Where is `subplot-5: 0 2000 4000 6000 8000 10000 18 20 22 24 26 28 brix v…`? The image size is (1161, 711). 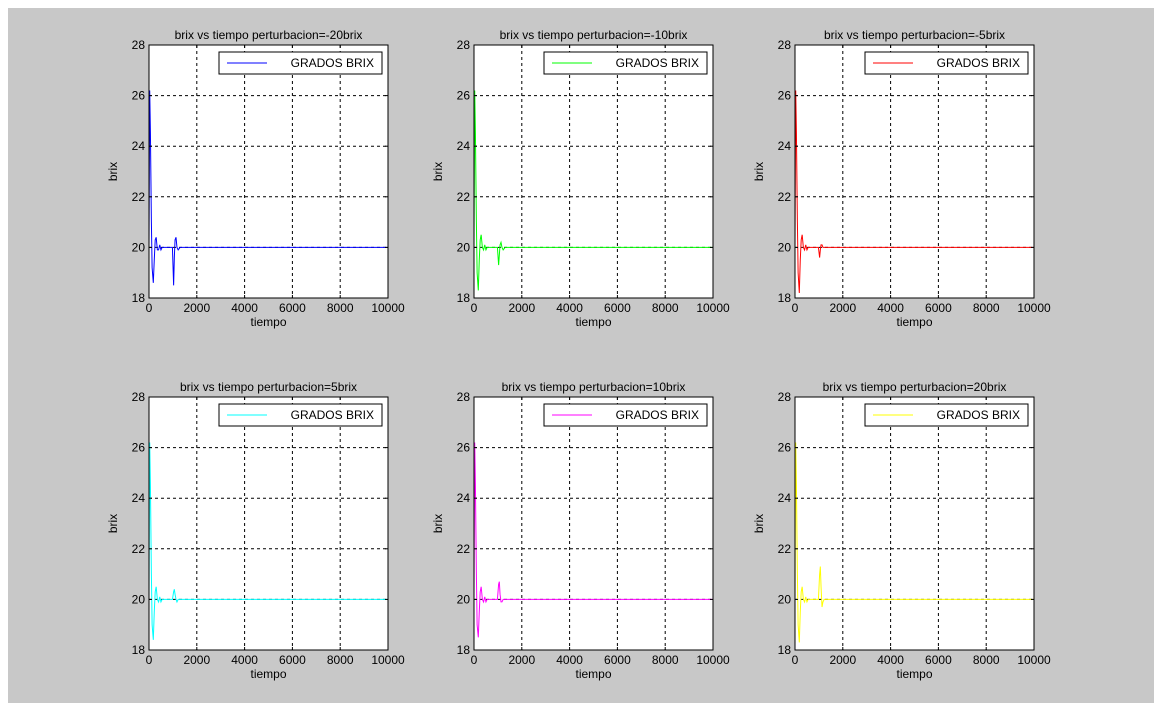
subplot-5: 0 2000 4000 6000 8000 10000 18 20 22 24 26 28 brix v… is located at coordinates (580, 530).